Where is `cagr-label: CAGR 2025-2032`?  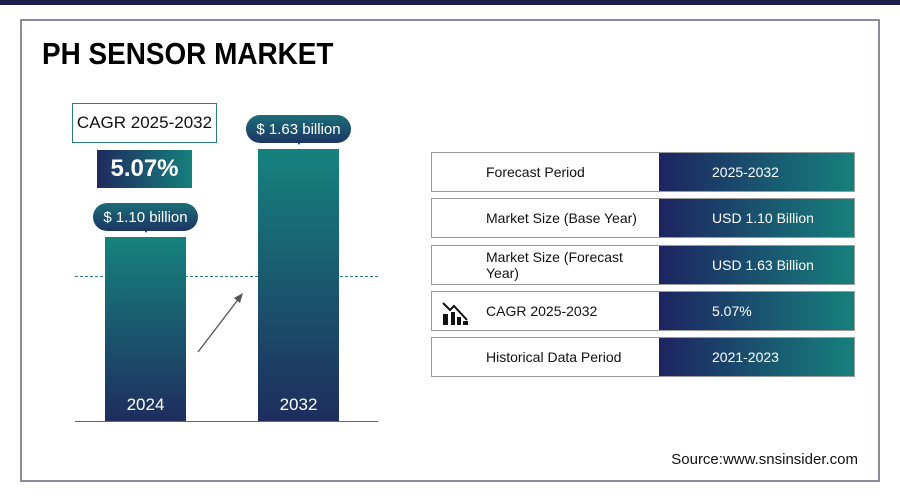
cagr-label: CAGR 2025-2032 is located at coordinates (144, 123).